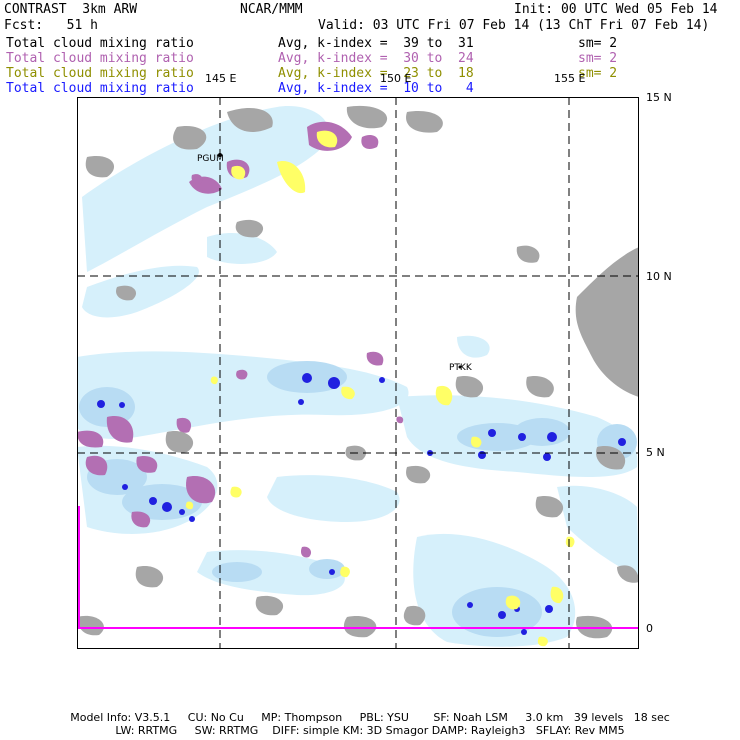 Image resolution: width=740 pixels, height=740 pixels. I want to click on station-label-ptkk: PTKK, so click(461, 368).